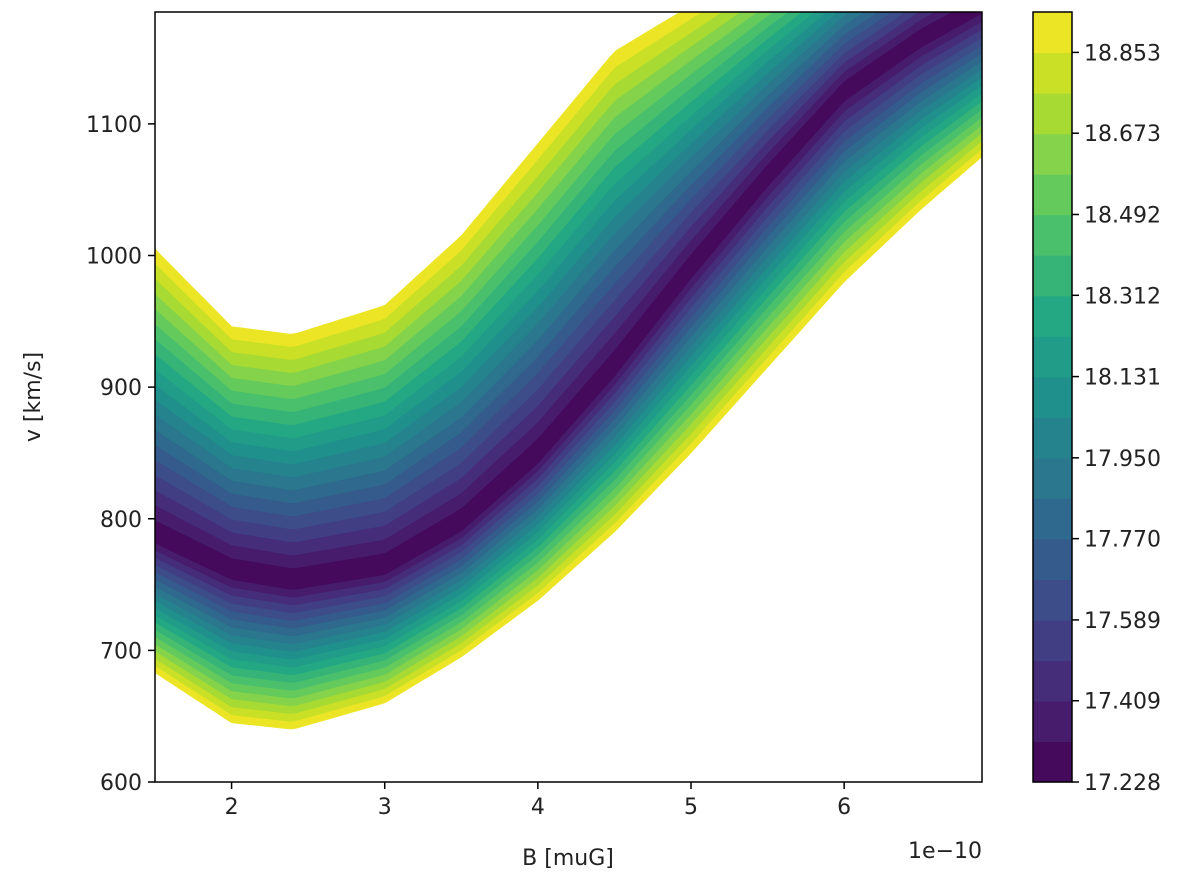 This screenshot has height=872, width=1200. What do you see at coordinates (33, 397) in the screenshot?
I see `y-axis-label: v [km/s]` at bounding box center [33, 397].